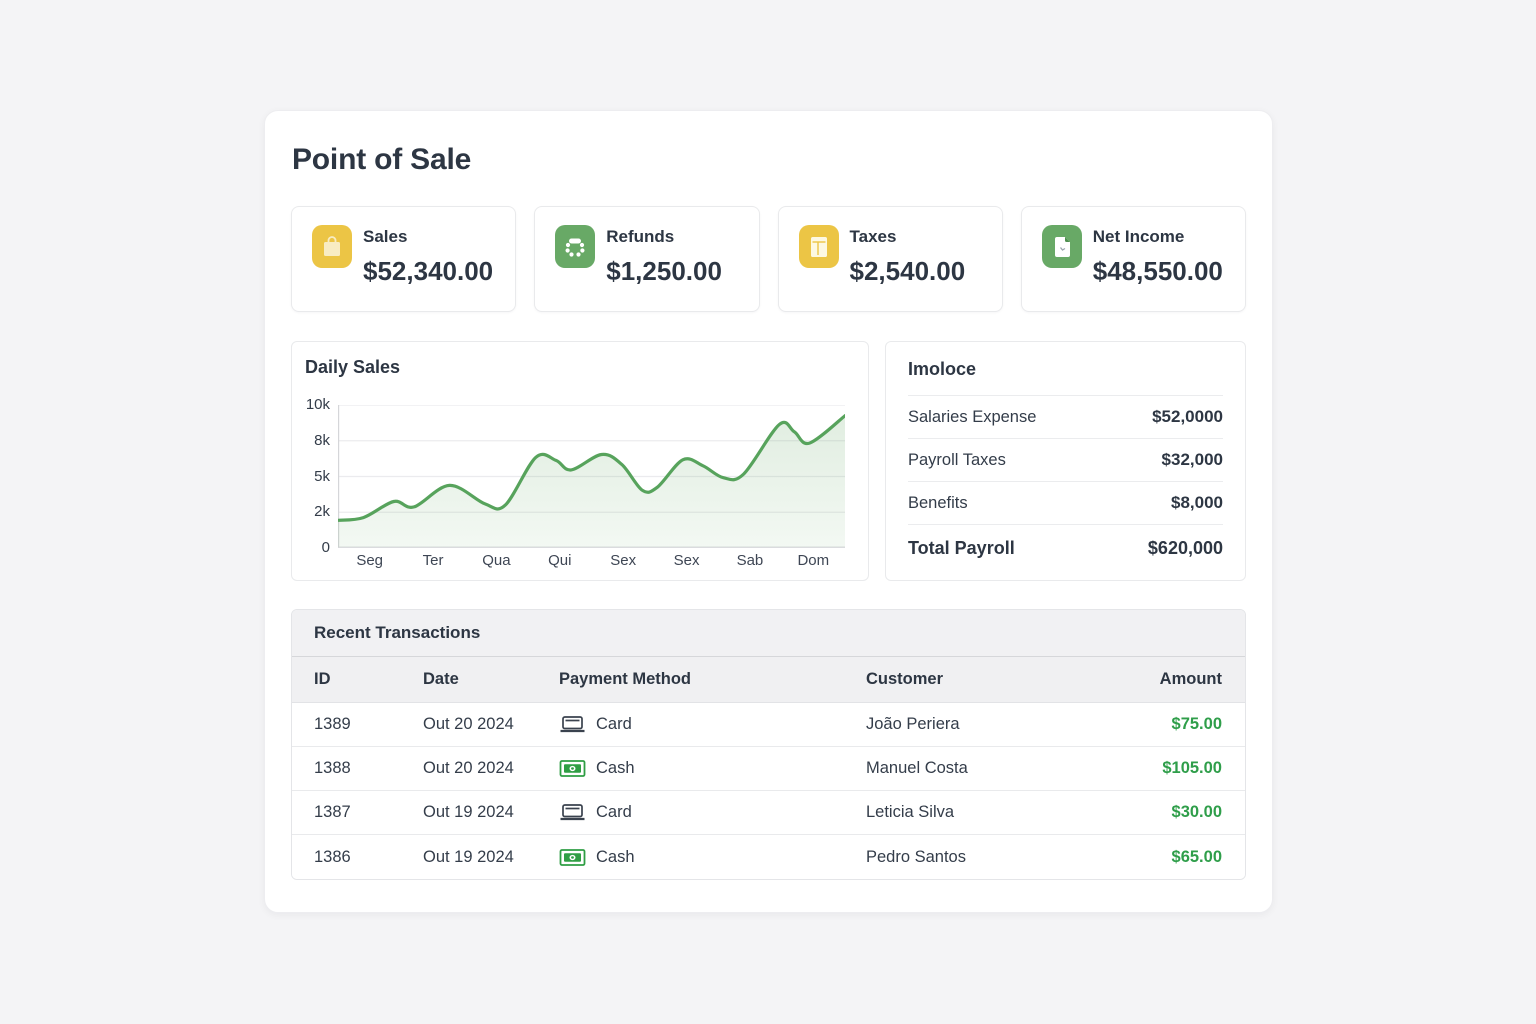 The height and width of the screenshot is (1024, 1536). I want to click on transaction-customer: Leticia Silva, so click(910, 812).